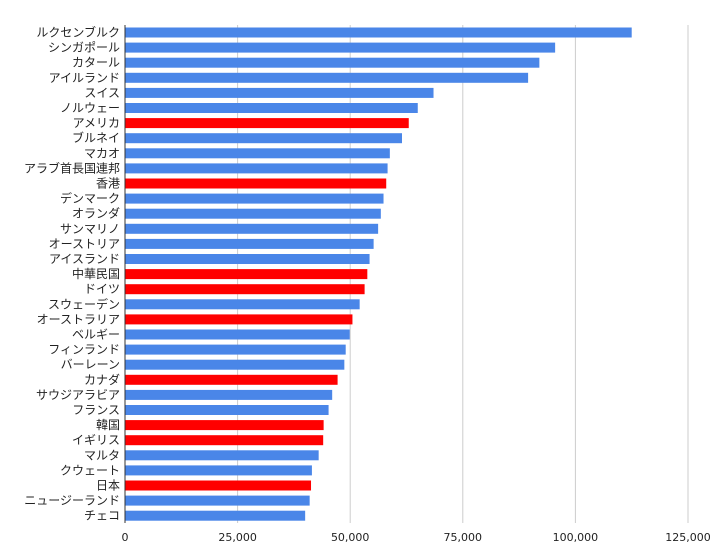 This screenshot has height=554, width=714. Describe the element at coordinates (96, 440) in the screenshot. I see `category-label-27: イギリス` at that location.